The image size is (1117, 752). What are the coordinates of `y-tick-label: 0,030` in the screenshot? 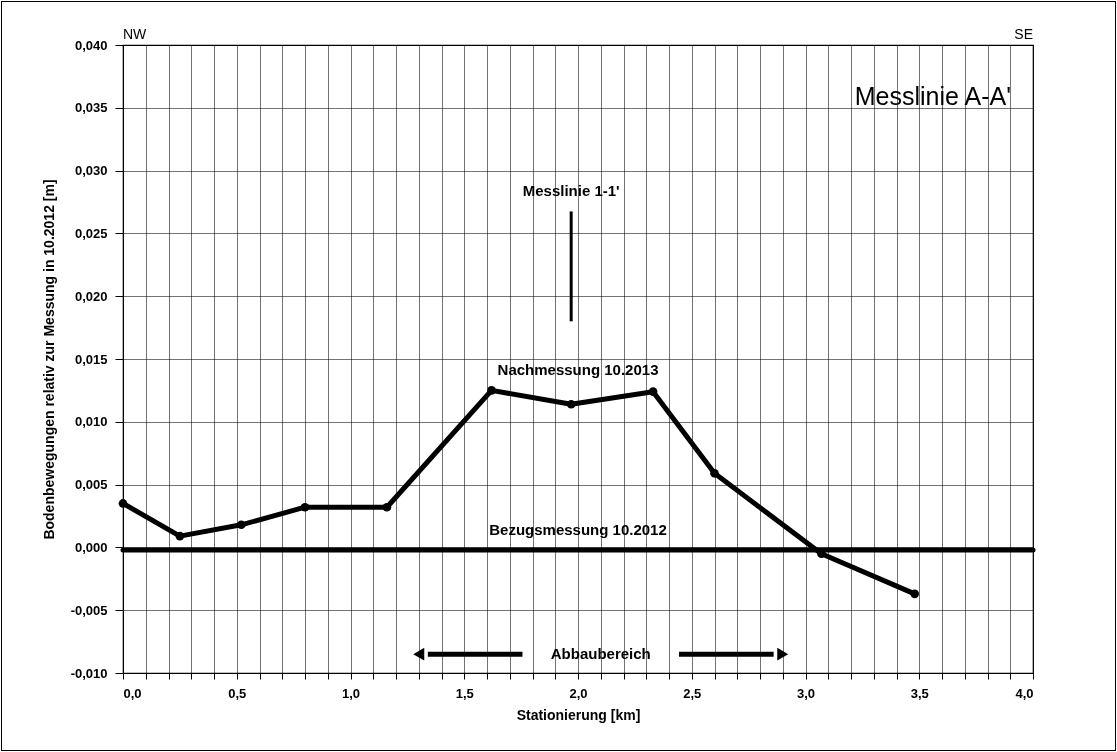 It's located at (91, 171).